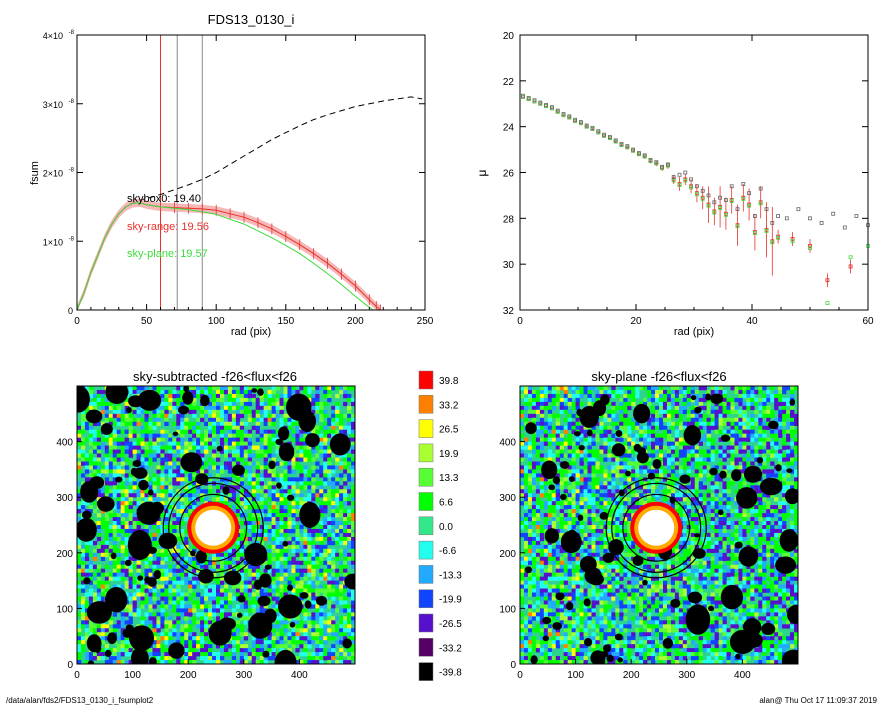 The height and width of the screenshot is (708, 885). Describe the element at coordinates (509, 36) in the screenshot. I see `mu-ytick-label: 20` at that location.